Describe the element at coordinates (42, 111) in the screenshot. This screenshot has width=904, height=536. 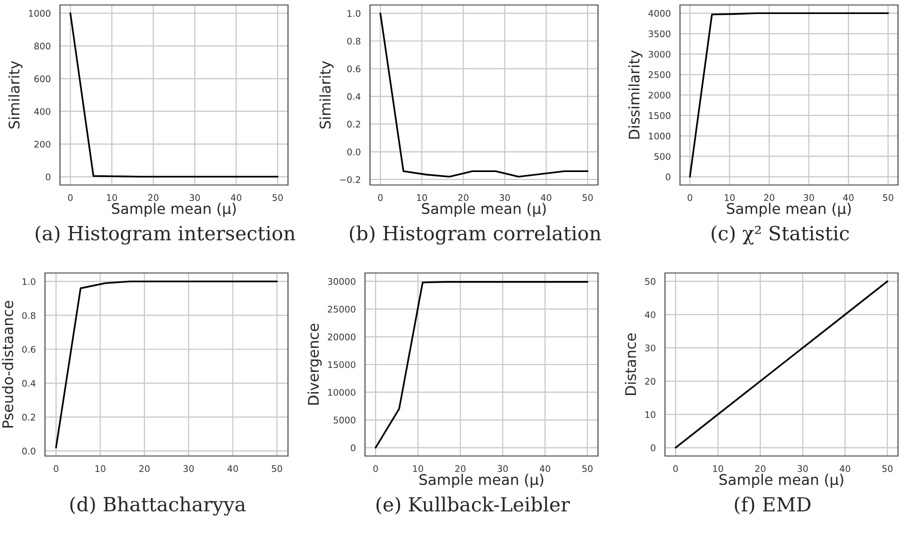
I see `y-tick-label: 400` at that location.